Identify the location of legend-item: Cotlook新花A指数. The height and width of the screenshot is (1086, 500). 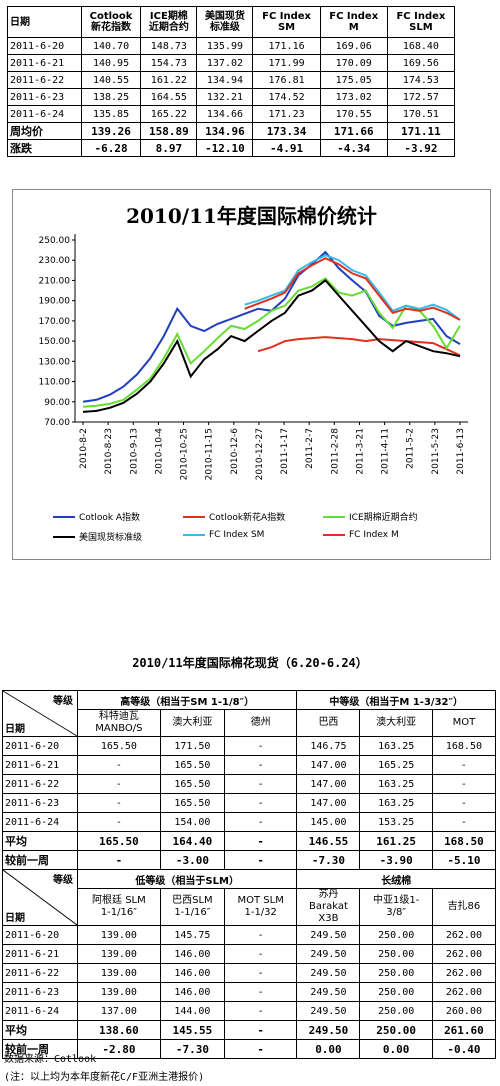
(234, 516).